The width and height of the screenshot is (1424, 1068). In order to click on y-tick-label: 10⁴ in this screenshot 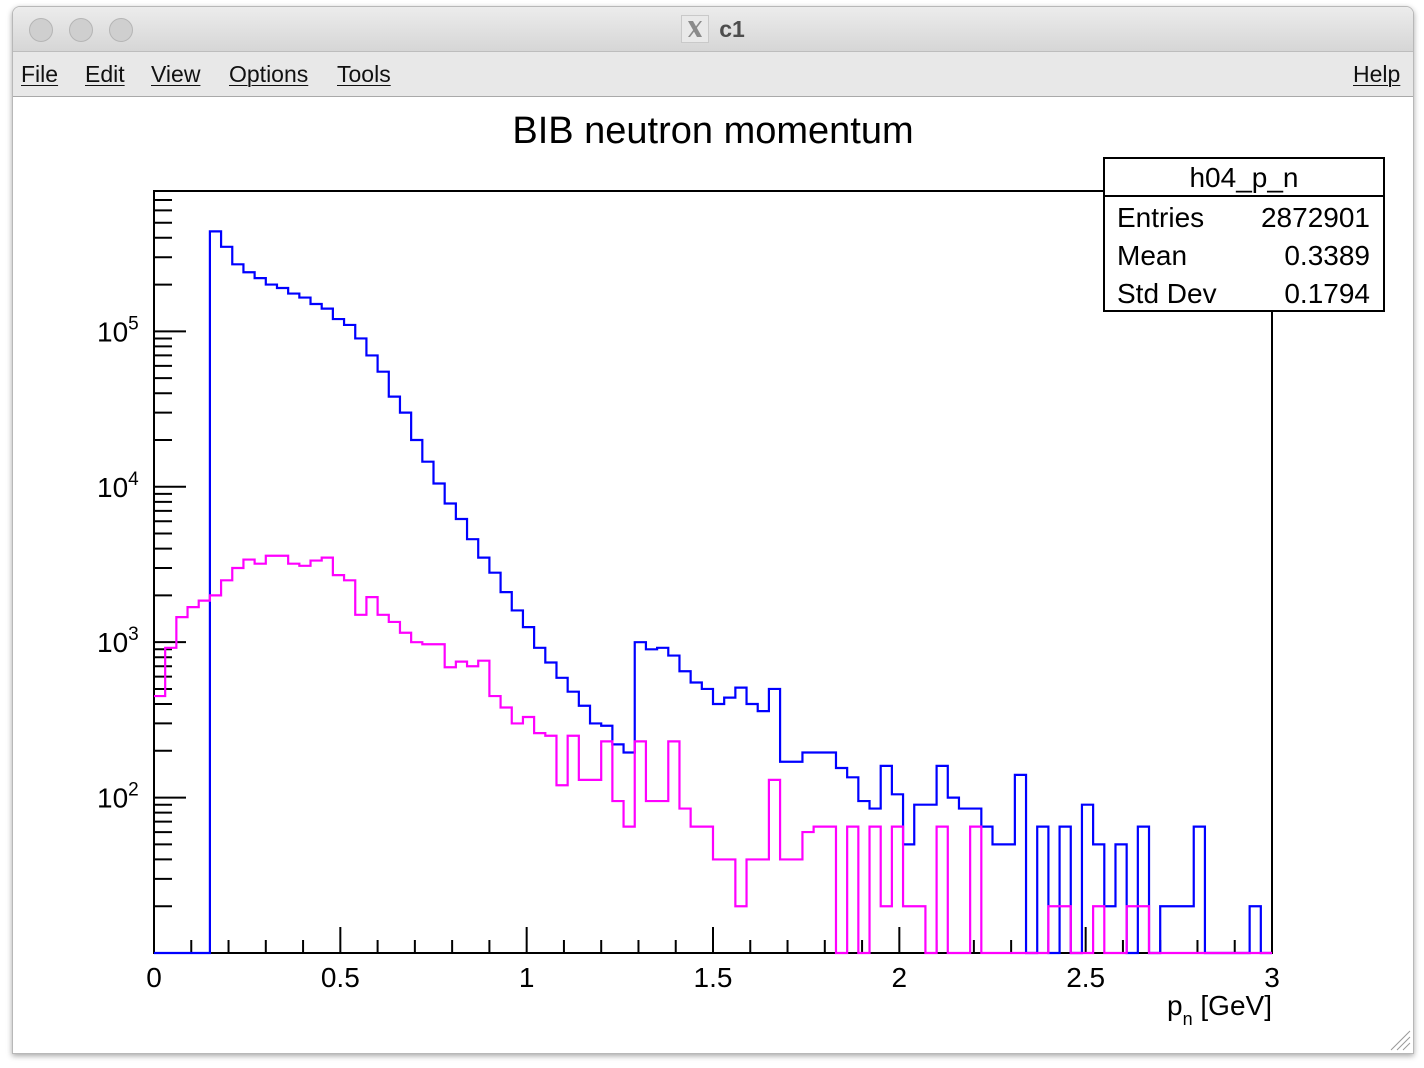, I will do `click(118, 486)`.